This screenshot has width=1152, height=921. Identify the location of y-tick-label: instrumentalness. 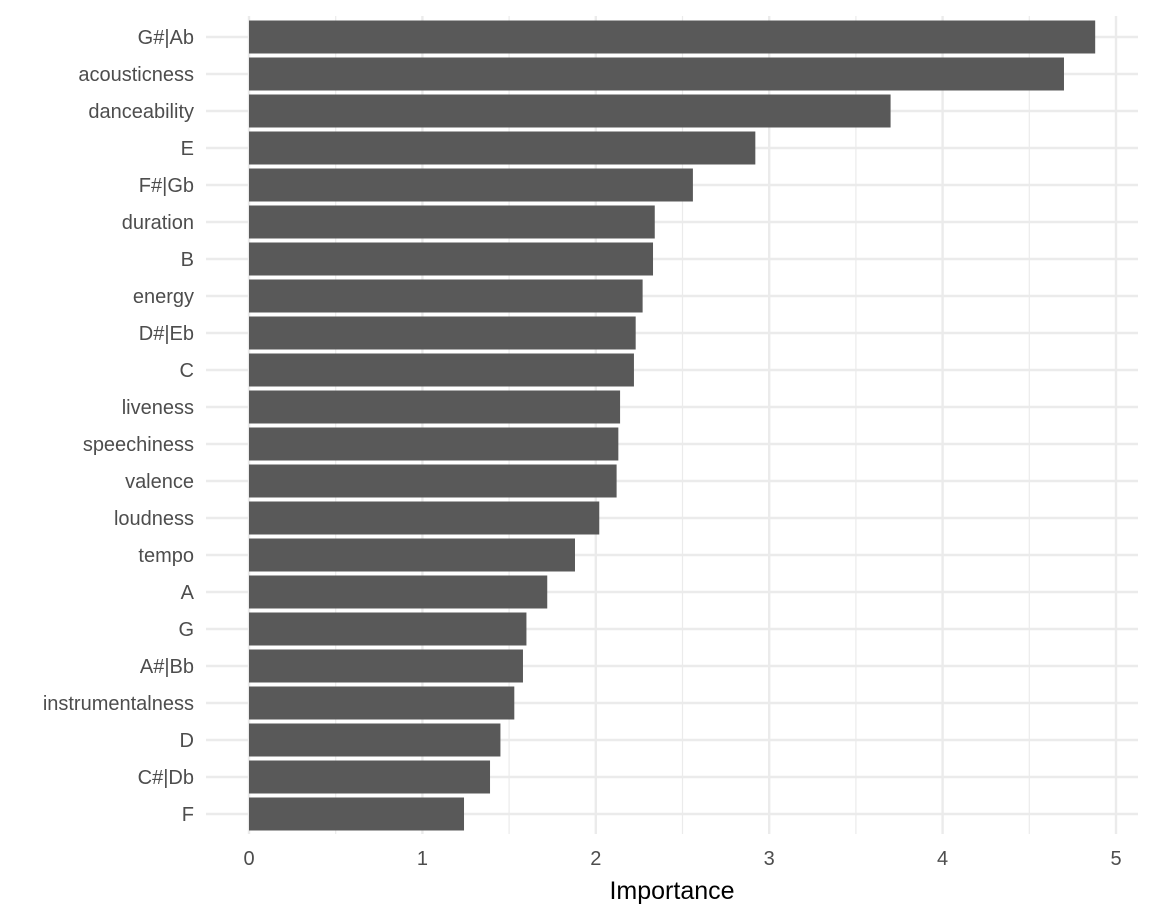
(118, 704).